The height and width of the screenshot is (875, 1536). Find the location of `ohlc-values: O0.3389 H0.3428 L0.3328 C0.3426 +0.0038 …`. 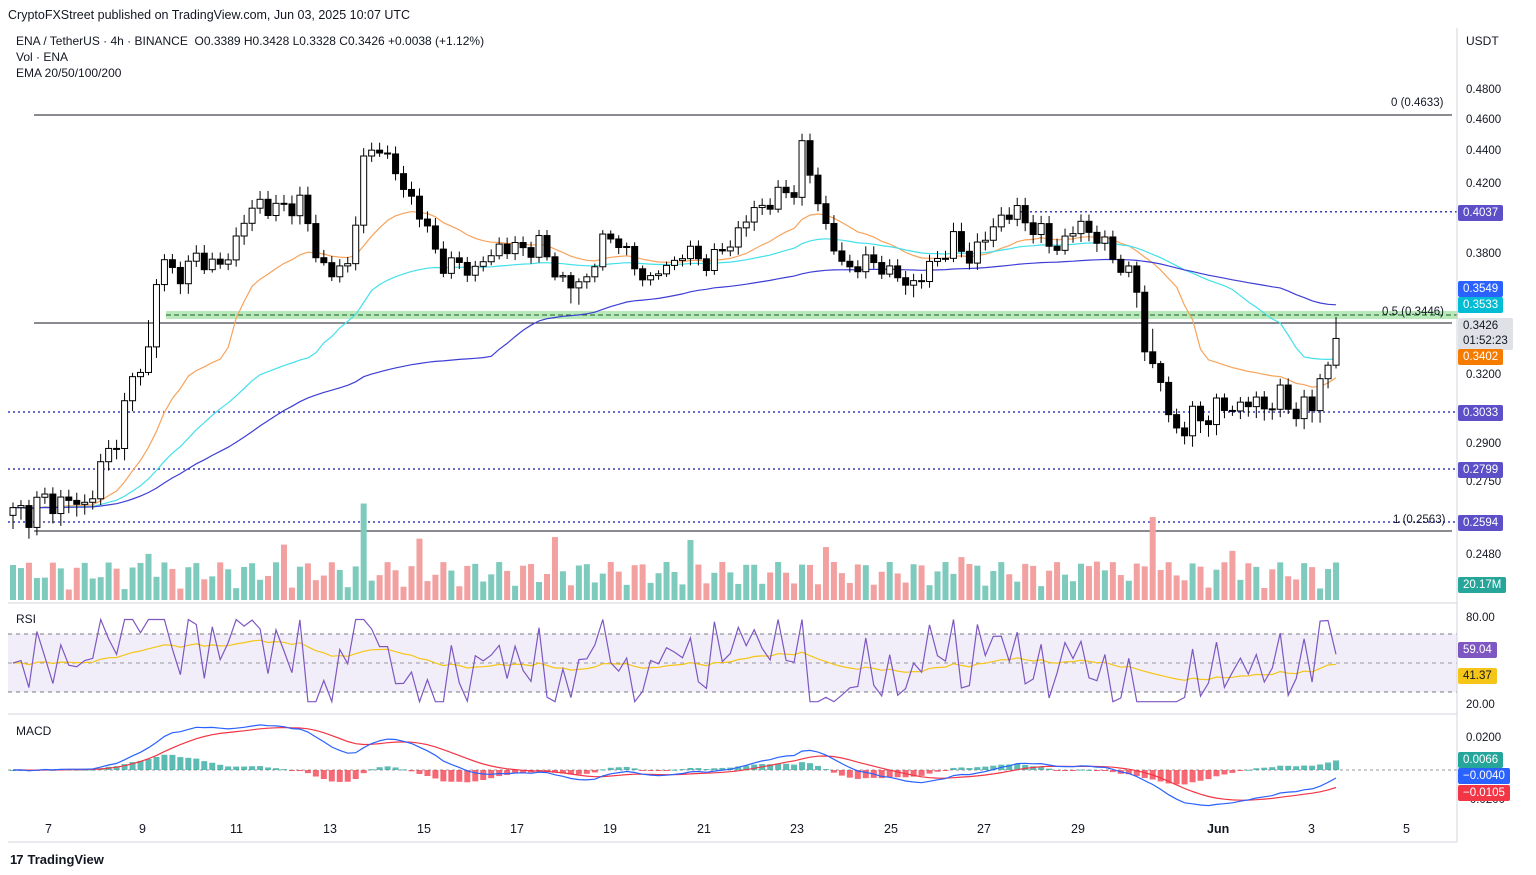

ohlc-values: O0.3389 H0.3428 L0.3328 C0.3426 +0.0038 … is located at coordinates (339, 41).